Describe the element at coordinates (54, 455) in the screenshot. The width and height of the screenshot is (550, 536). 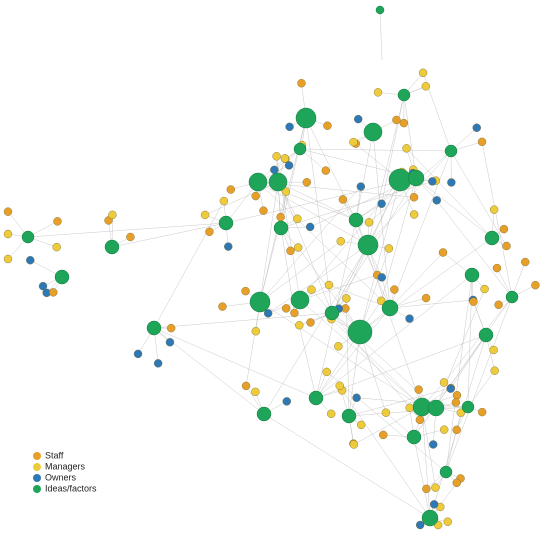
I see `legend-label: Staff` at that location.